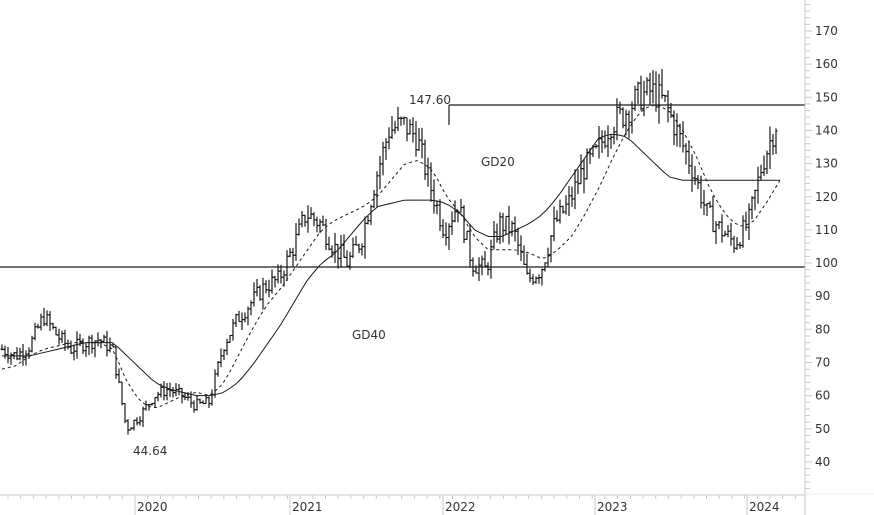 This screenshot has width=874, height=515. What do you see at coordinates (822, 329) in the screenshot?
I see `y-tick-label: 80` at bounding box center [822, 329].